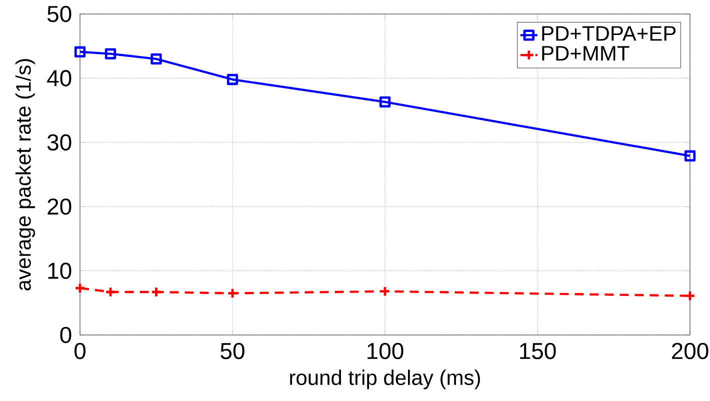 The image size is (710, 401). What do you see at coordinates (59, 142) in the screenshot?
I see `y-tick-label: 30` at bounding box center [59, 142].